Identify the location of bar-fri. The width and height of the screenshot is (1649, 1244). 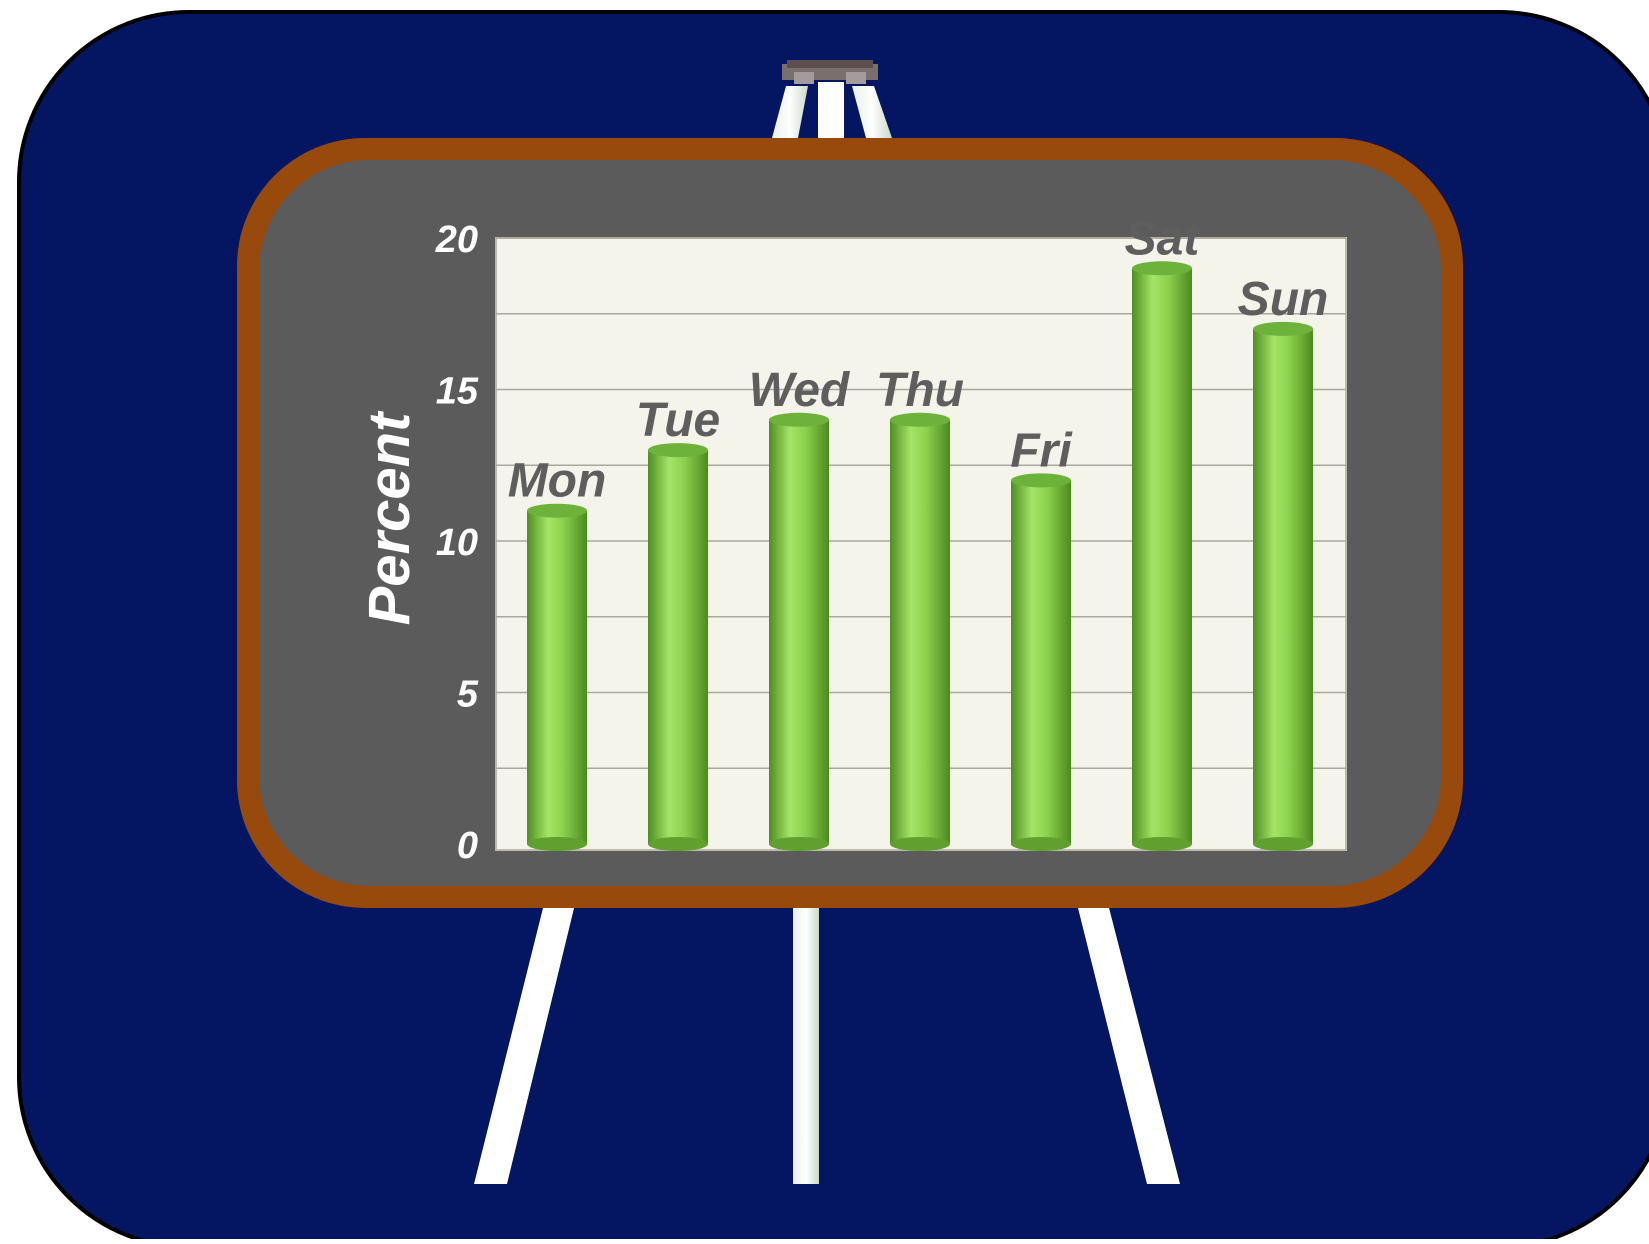
(1041, 662).